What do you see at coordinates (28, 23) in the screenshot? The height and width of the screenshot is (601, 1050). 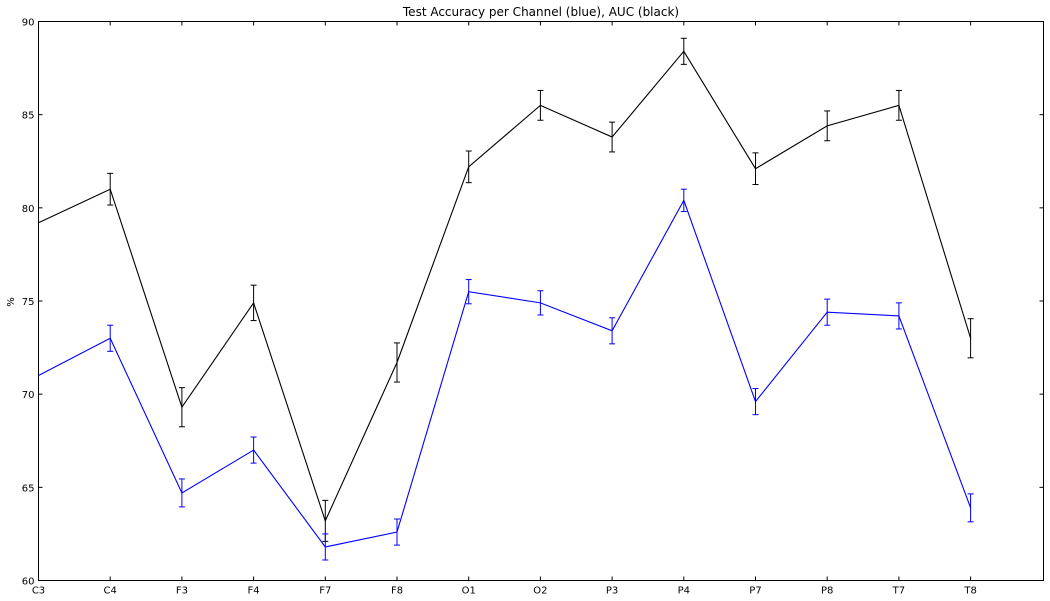 I see `y-tick-label: 90` at bounding box center [28, 23].